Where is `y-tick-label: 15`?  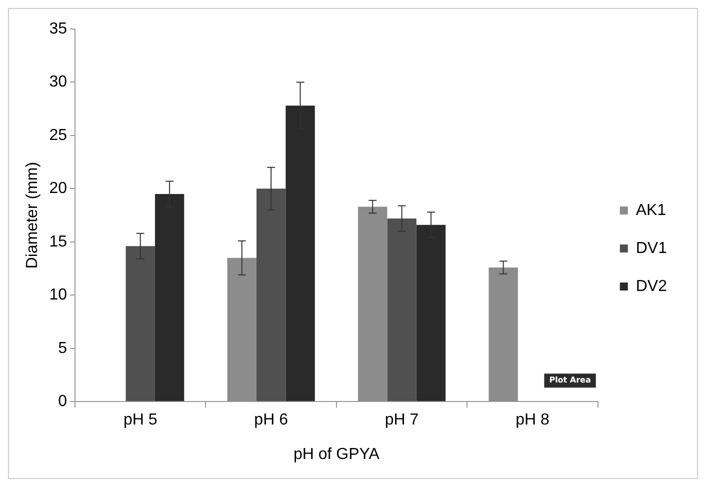 y-tick-label: 15 is located at coordinates (58, 241).